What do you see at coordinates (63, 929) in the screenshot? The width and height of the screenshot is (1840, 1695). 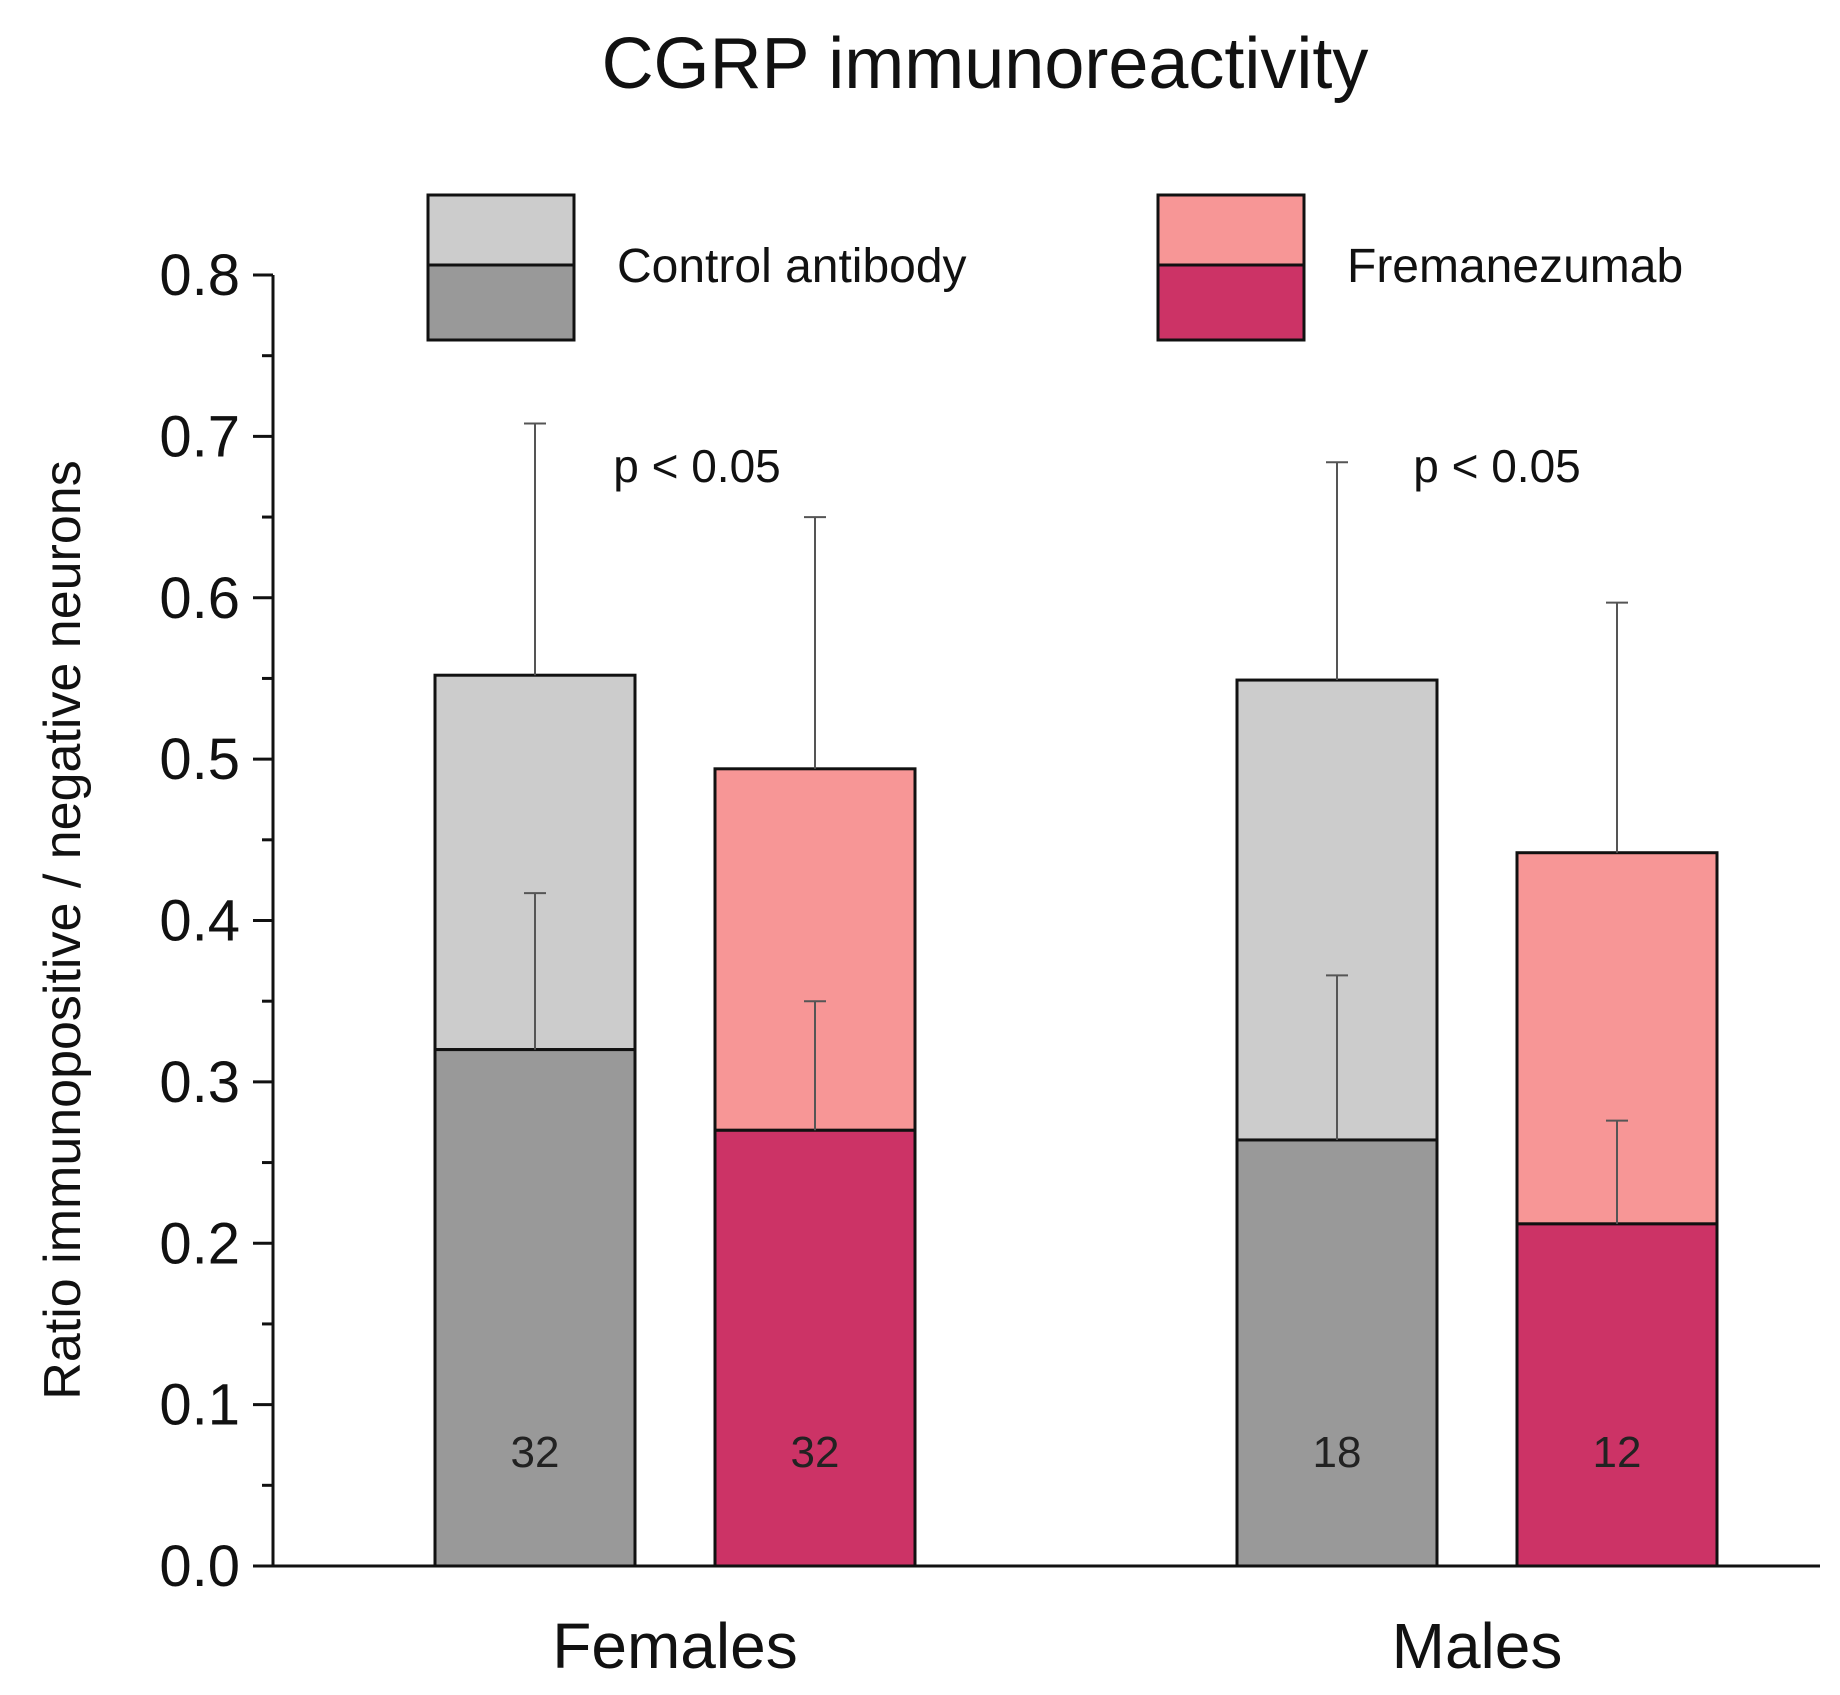 I see `y-axis-label: Ratio immunopositive / negative neurons` at bounding box center [63, 929].